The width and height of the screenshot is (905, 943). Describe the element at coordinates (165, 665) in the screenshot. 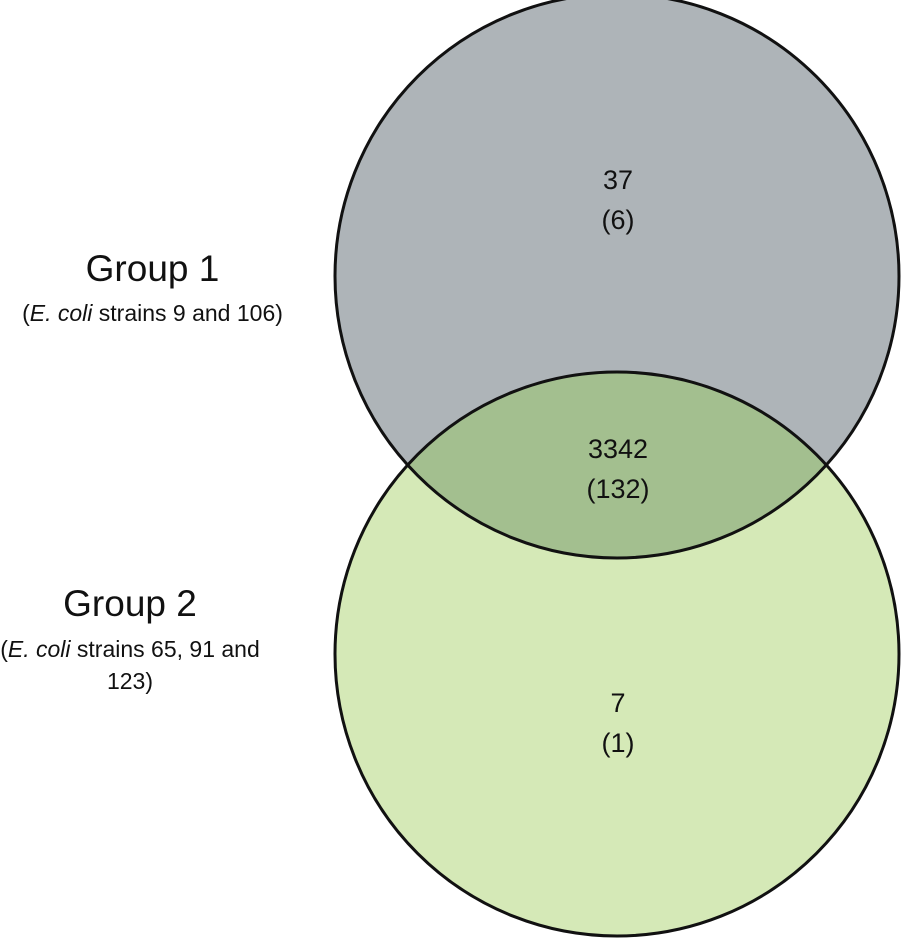

I see `group2-desc-strains: strains 65, 91 and 123)` at that location.